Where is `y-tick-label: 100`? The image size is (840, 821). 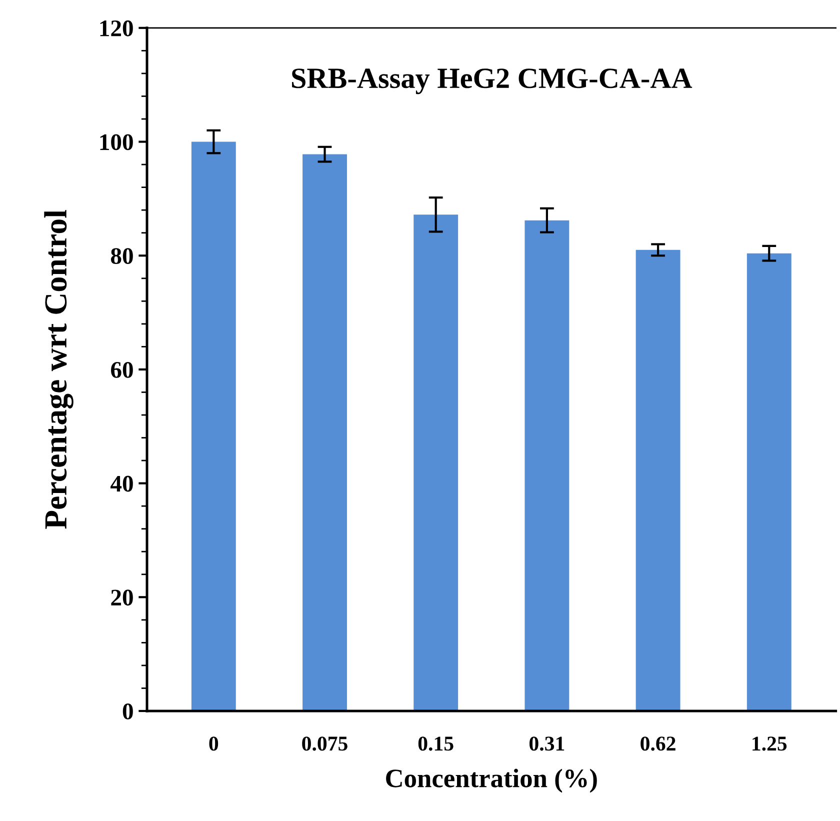
y-tick-label: 100 is located at coordinates (116, 142).